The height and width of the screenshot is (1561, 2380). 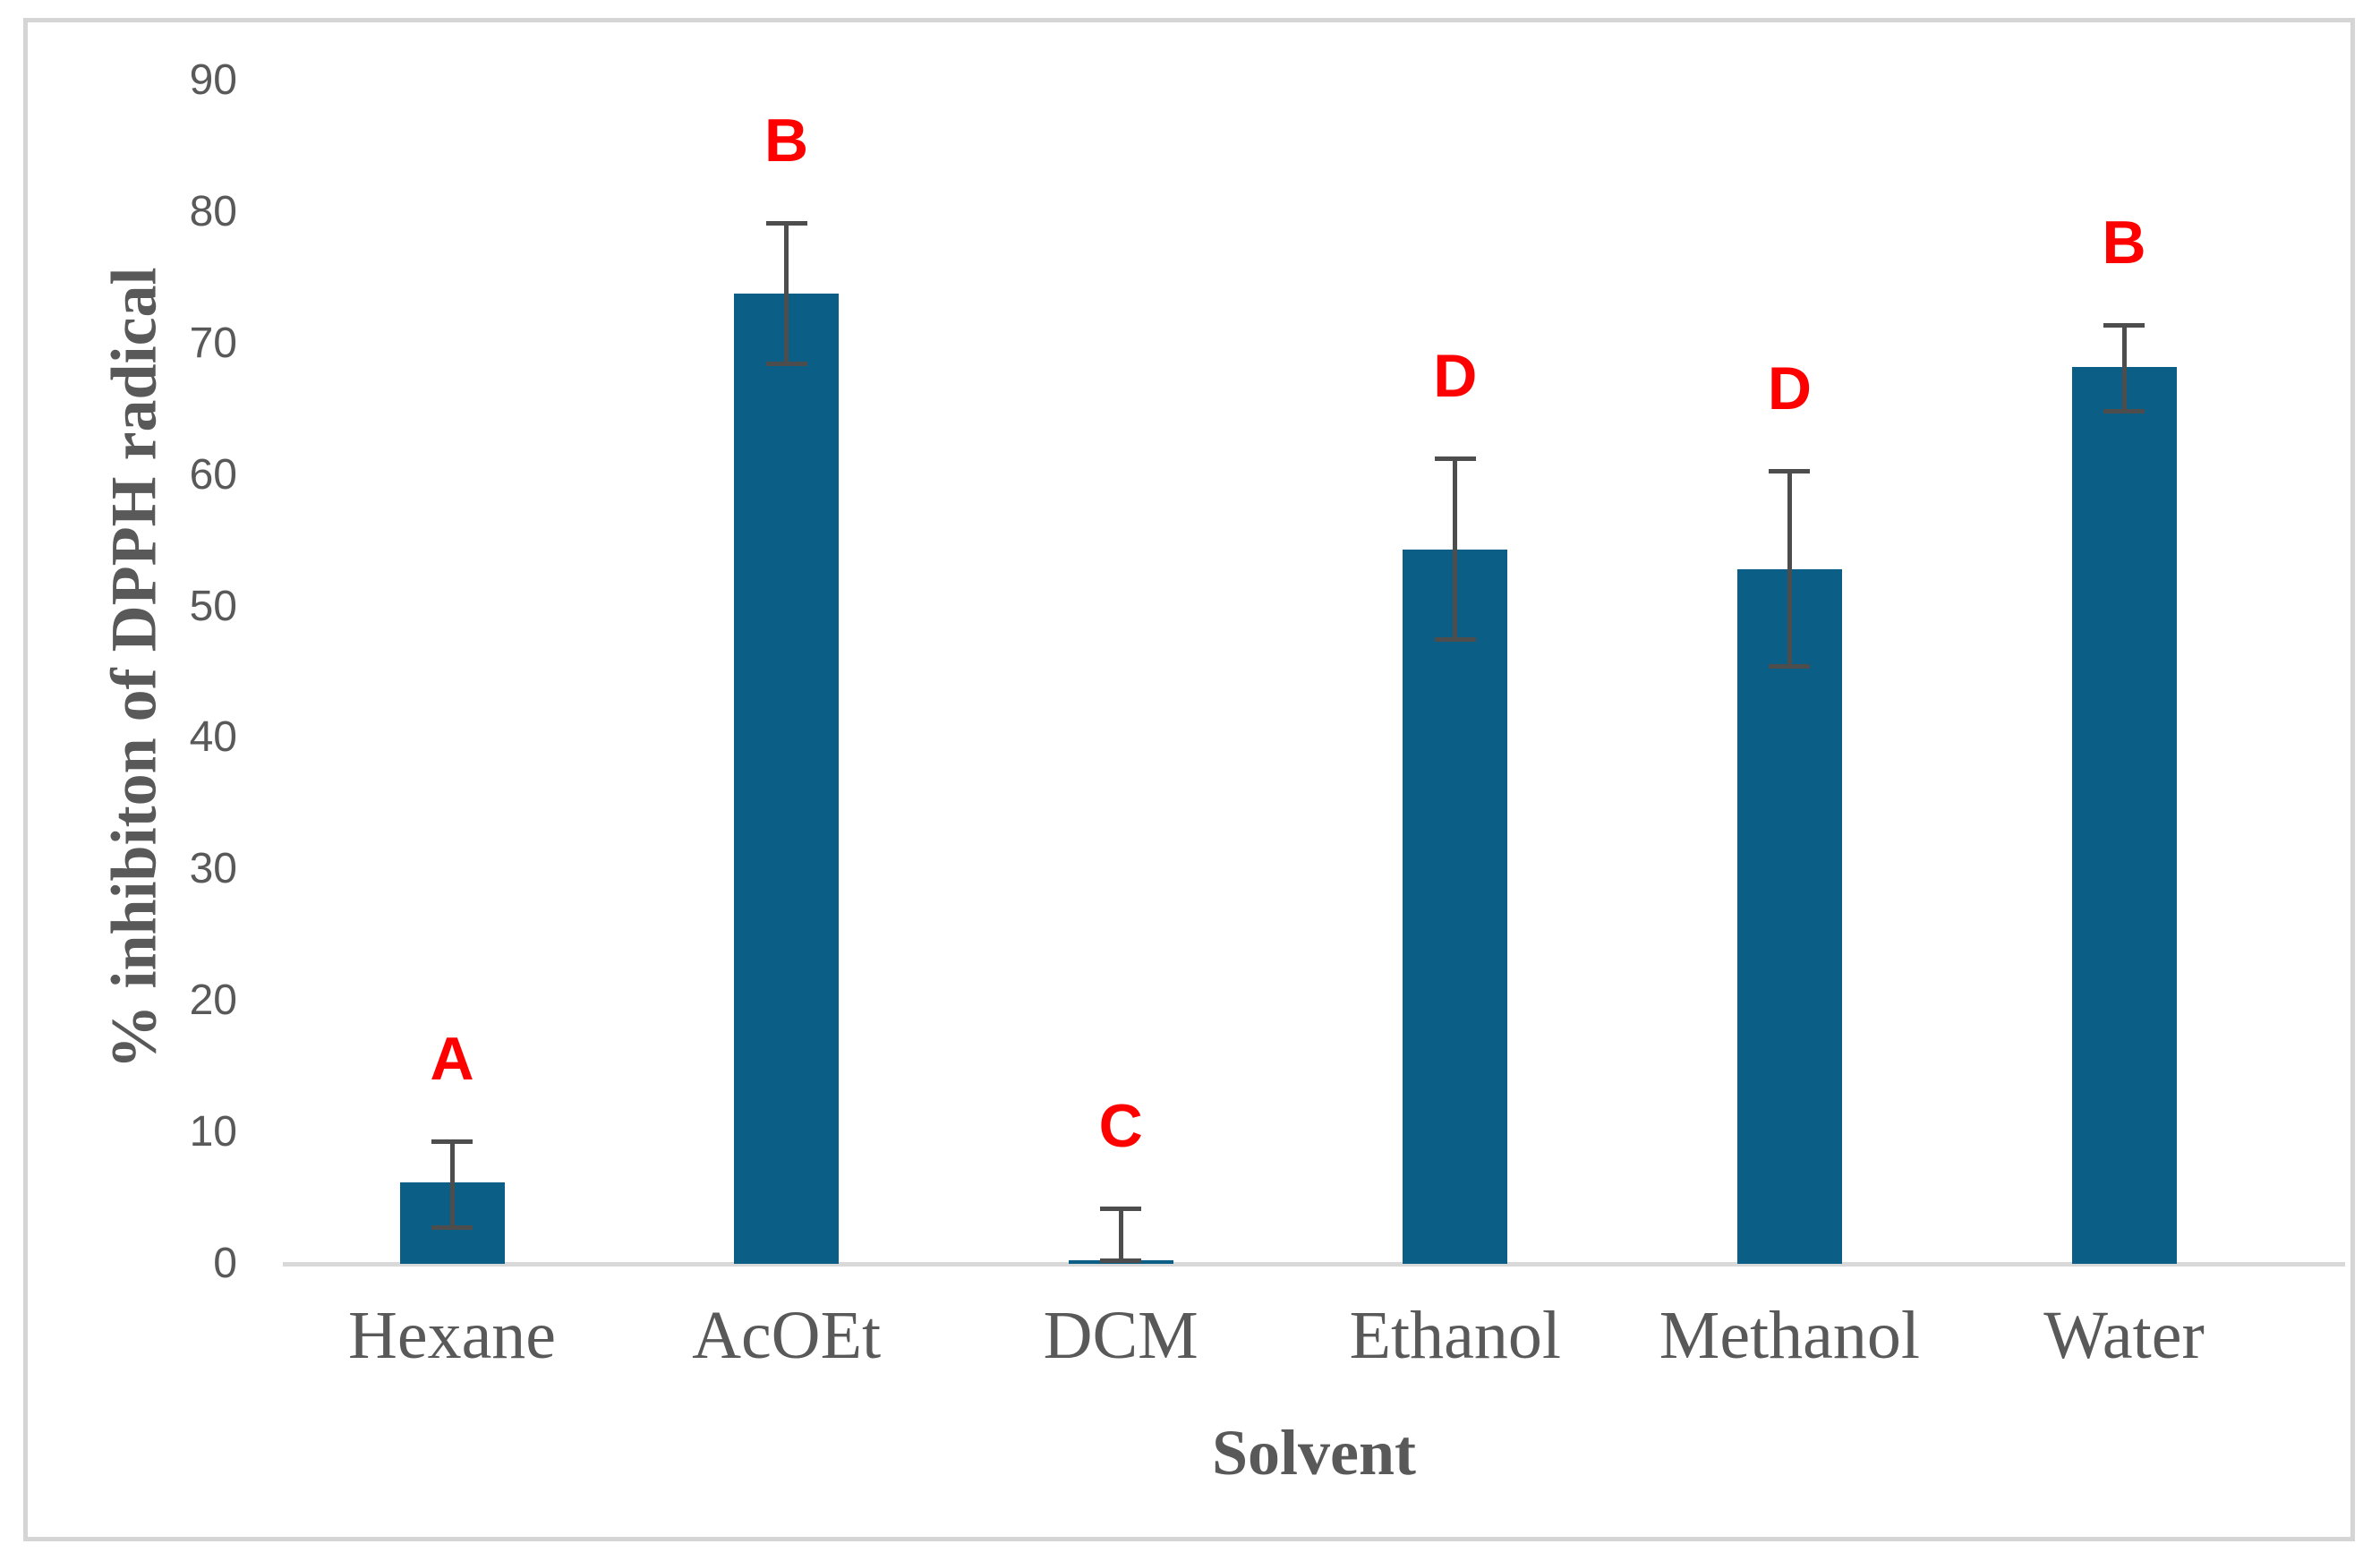 What do you see at coordinates (1790, 471) in the screenshot?
I see `error-cap-top-methanol` at bounding box center [1790, 471].